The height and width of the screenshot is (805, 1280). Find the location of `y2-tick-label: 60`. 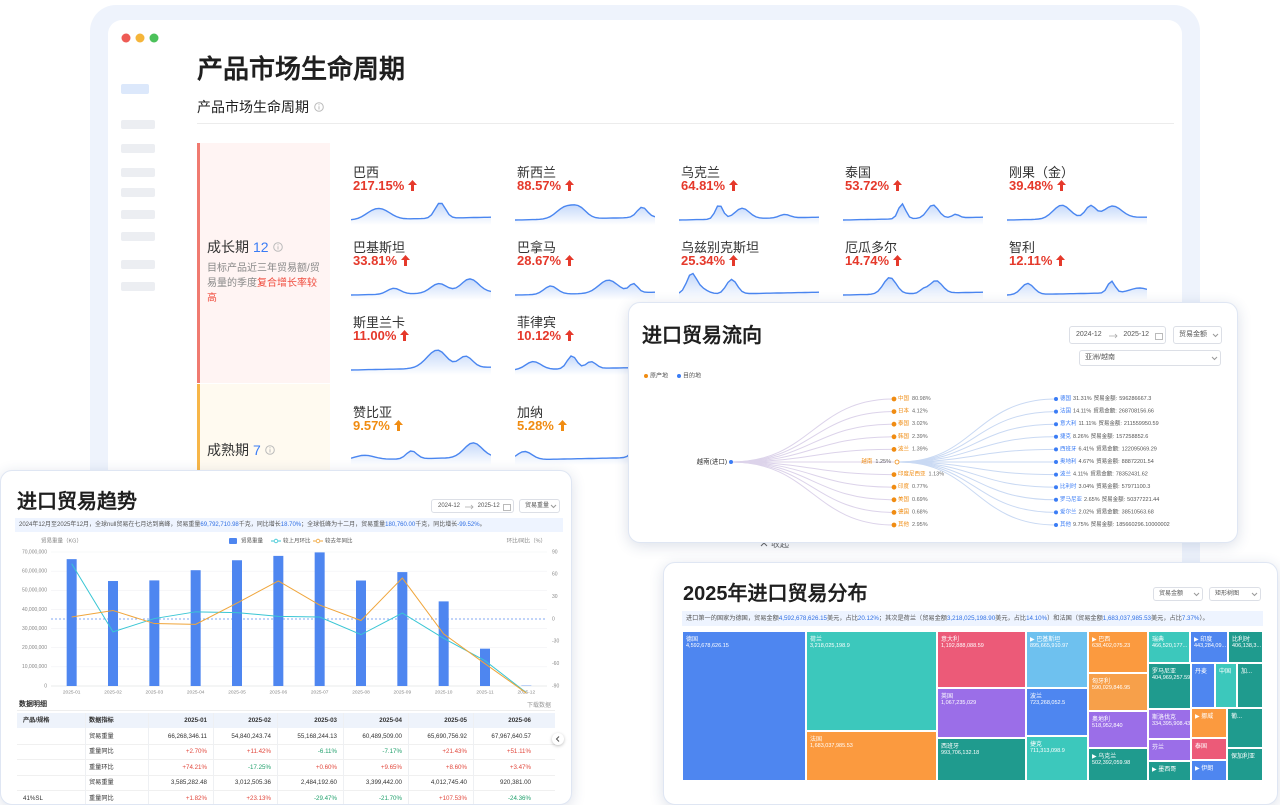

y2-tick-label: 60 is located at coordinates (555, 575).